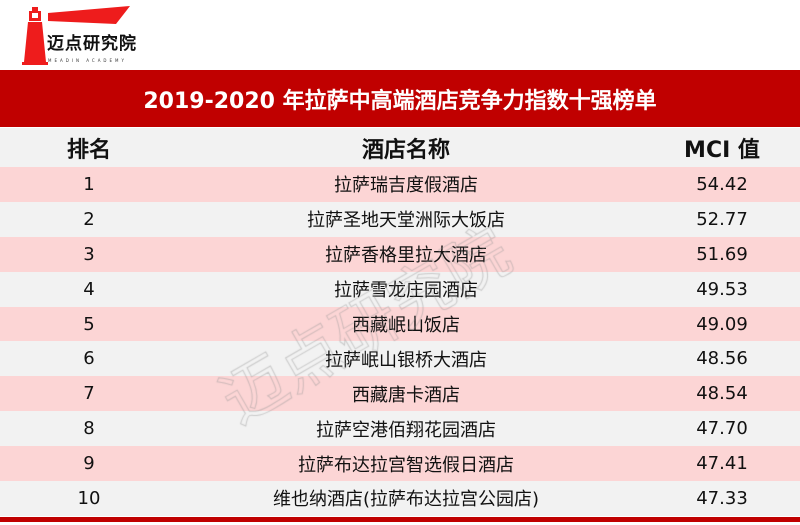 The image size is (800, 525). I want to click on table-header-row: 排名 酒店名称 MCI 值, so click(400, 147).